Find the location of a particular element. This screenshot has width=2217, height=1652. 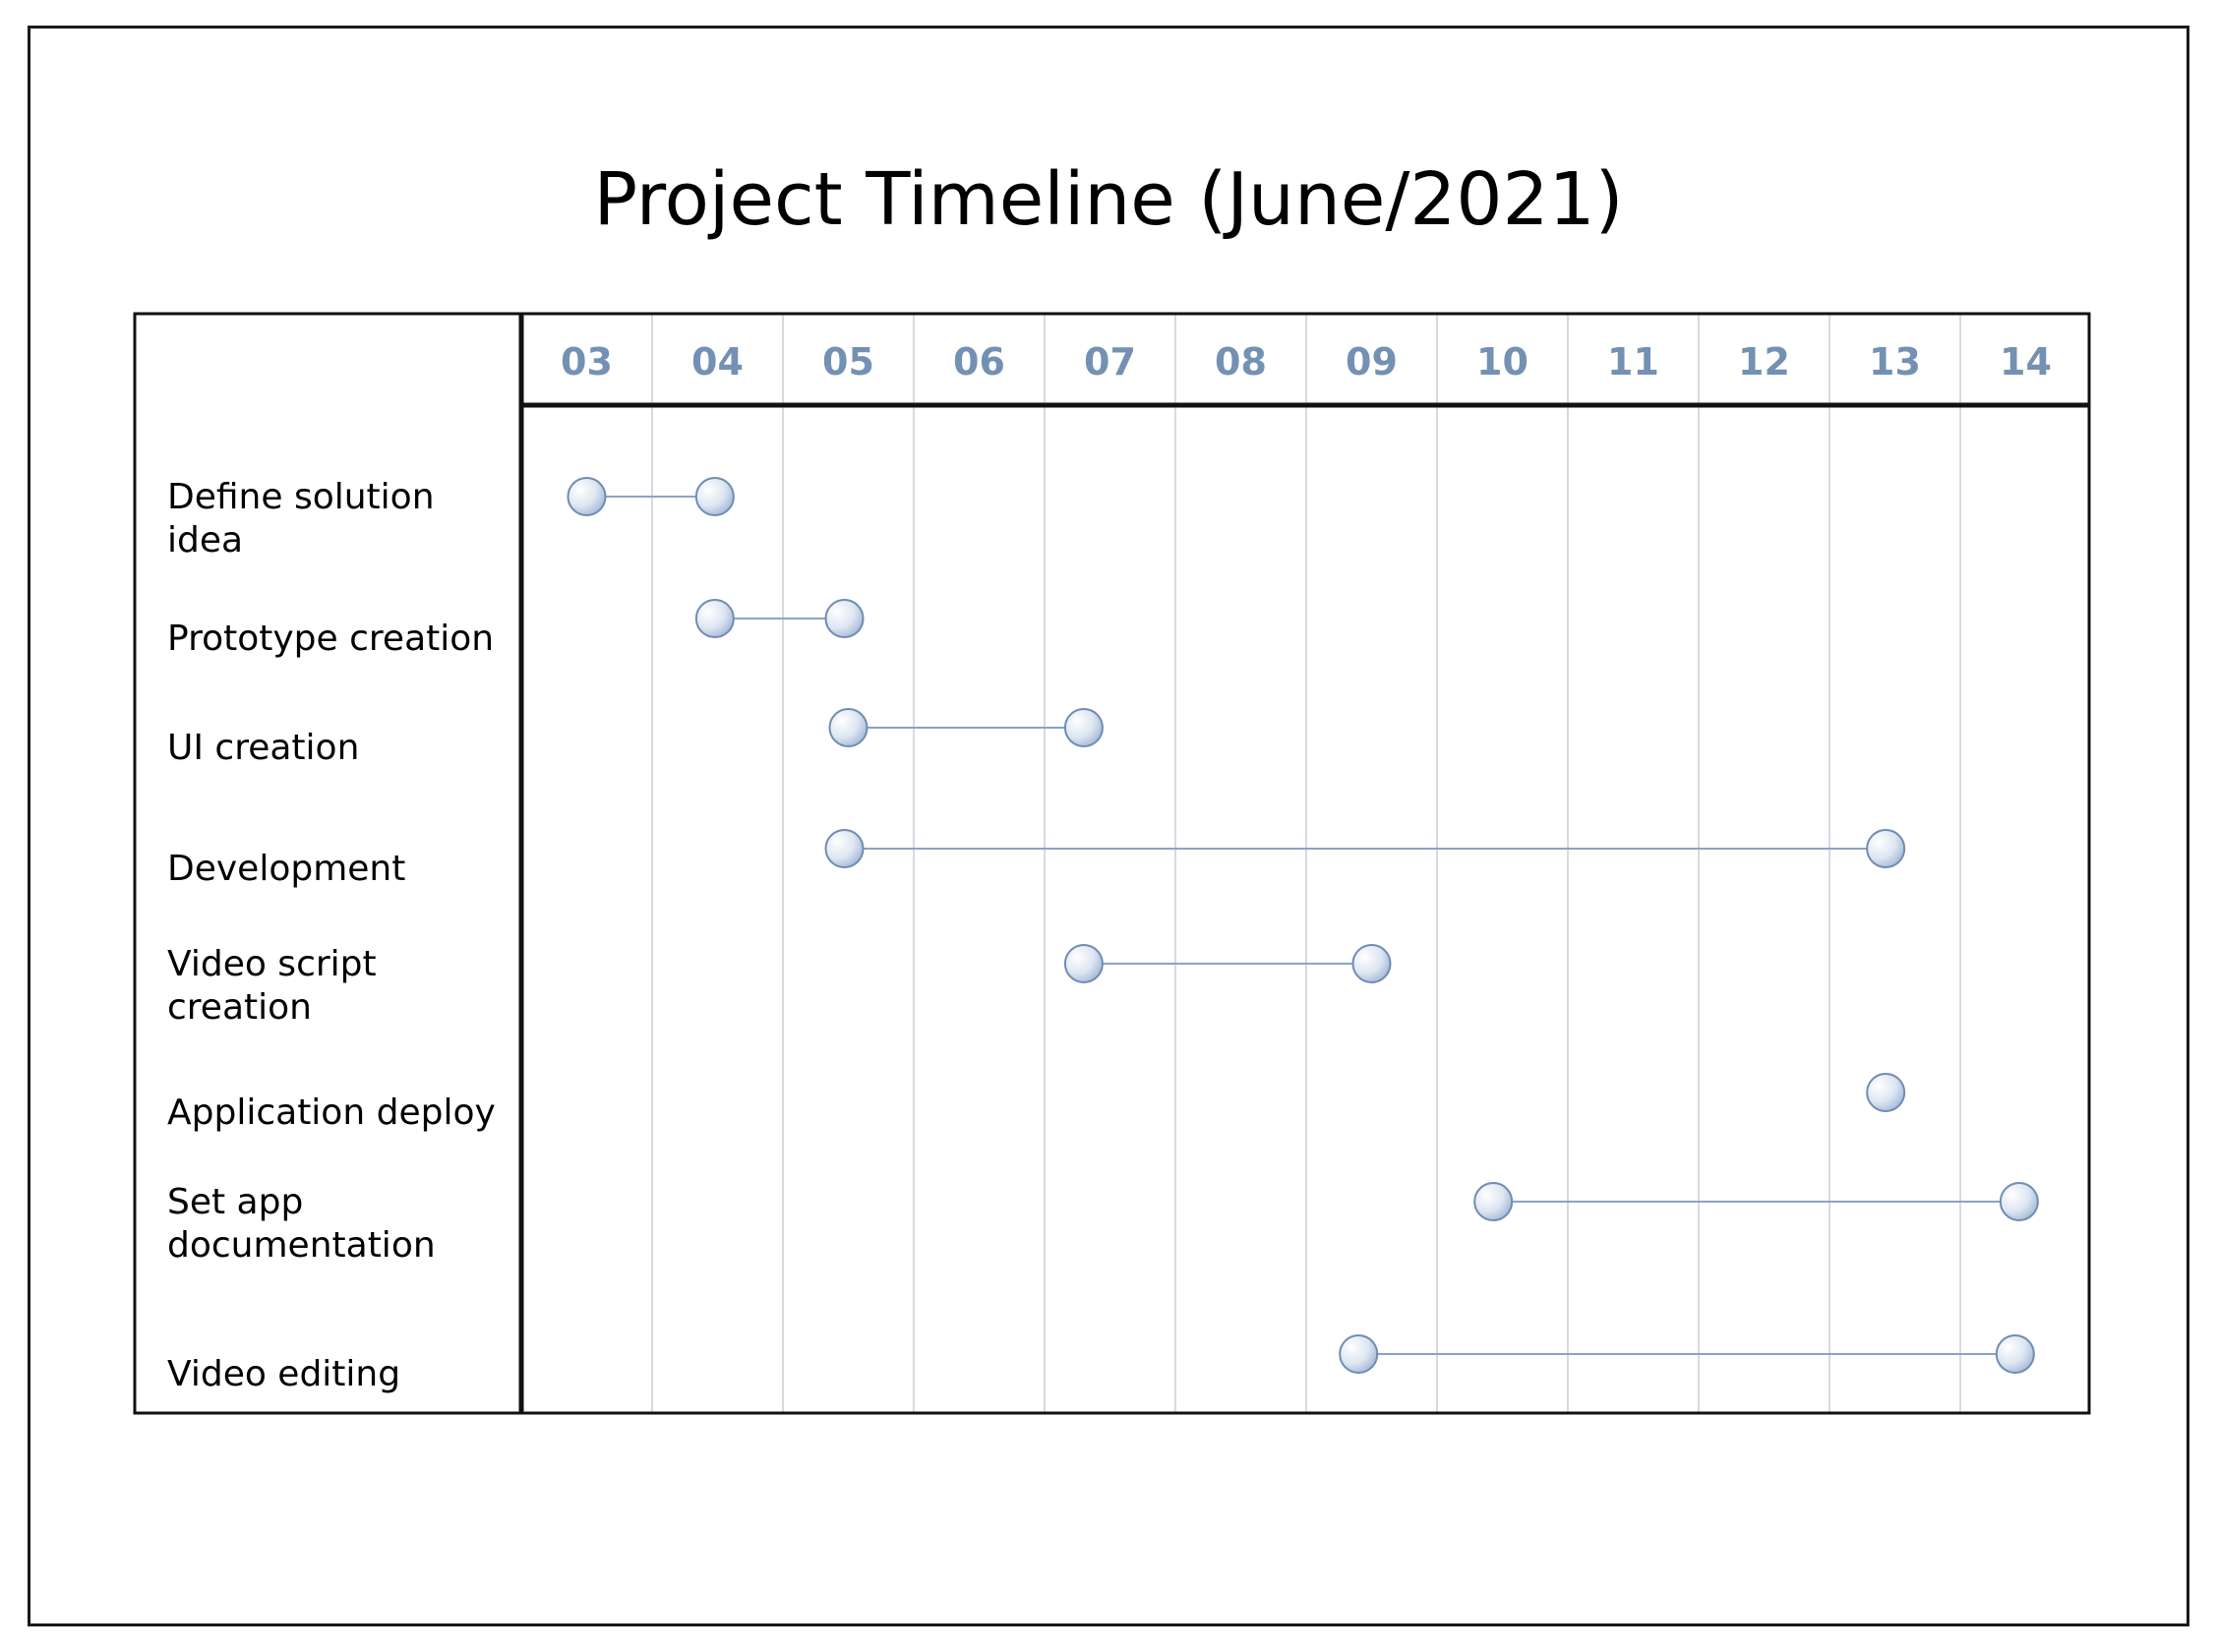

task-label: Prototype creation is located at coordinates (330, 639).